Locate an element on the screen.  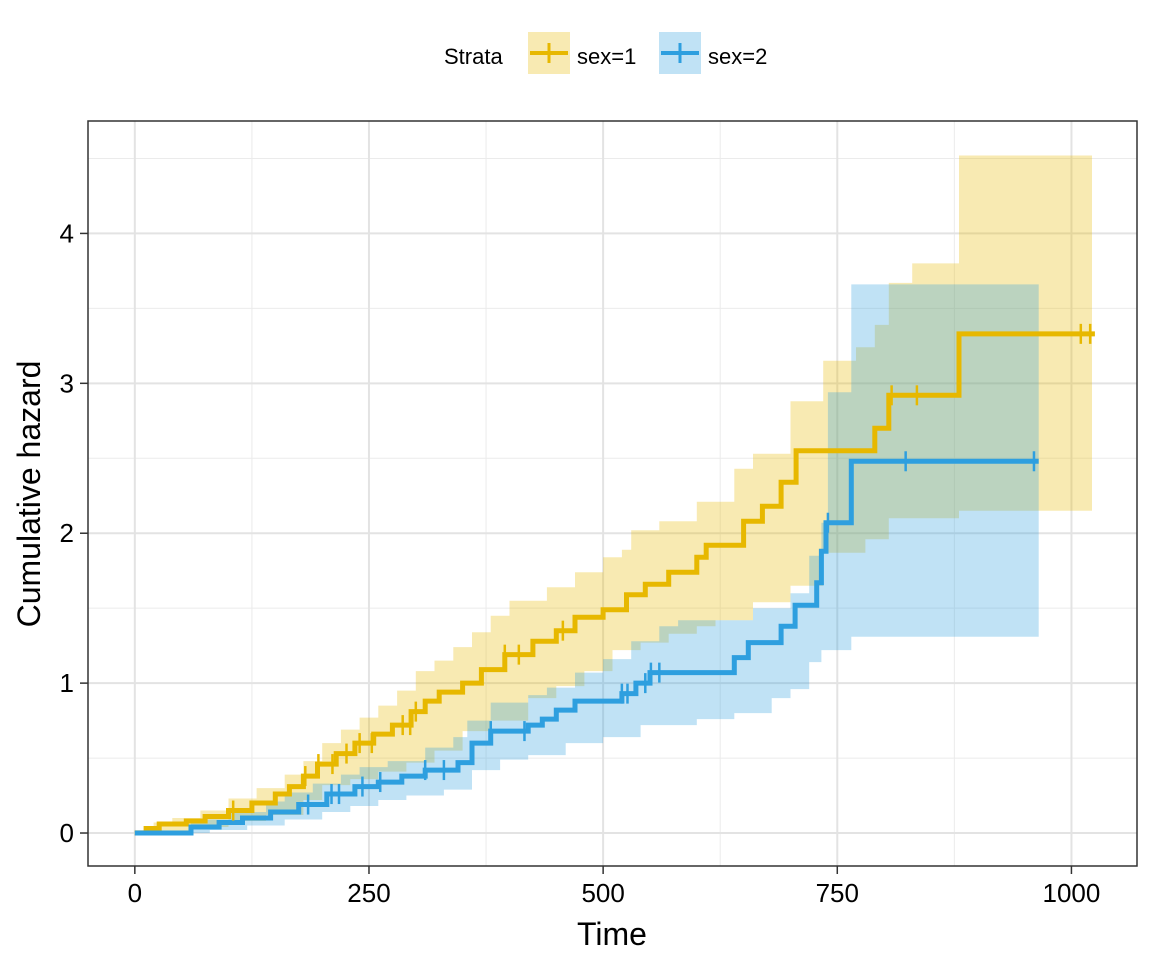
y-tick-label: 1 is located at coordinates (67, 683).